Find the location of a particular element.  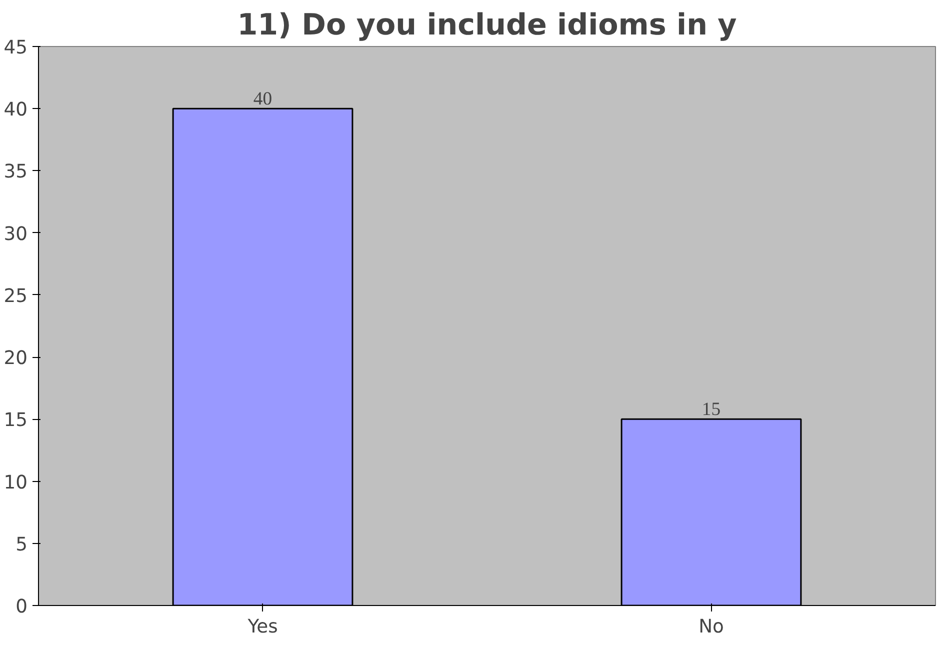

y-tick-label: 0 is located at coordinates (22, 607).